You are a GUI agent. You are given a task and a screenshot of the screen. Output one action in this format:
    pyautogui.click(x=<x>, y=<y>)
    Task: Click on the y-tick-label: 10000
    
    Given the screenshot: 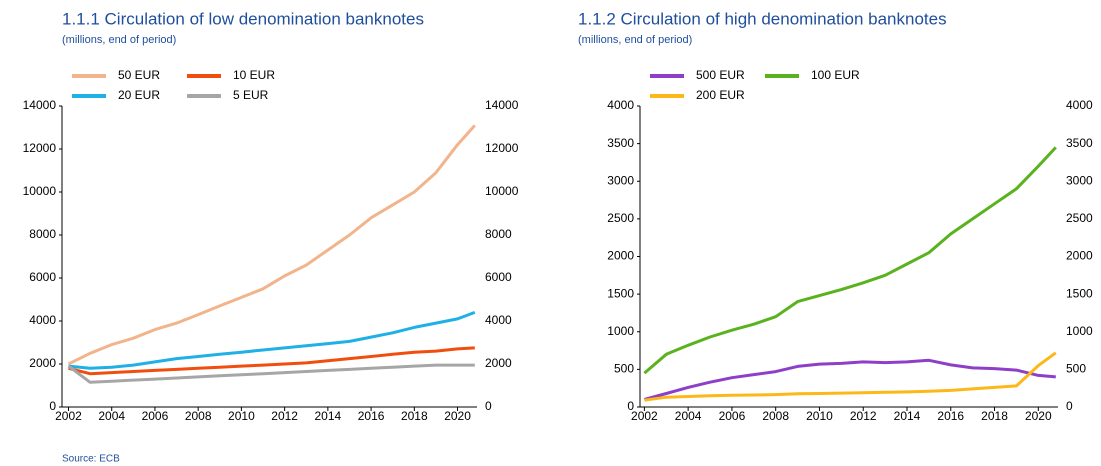 What is the action you would take?
    pyautogui.click(x=40, y=191)
    